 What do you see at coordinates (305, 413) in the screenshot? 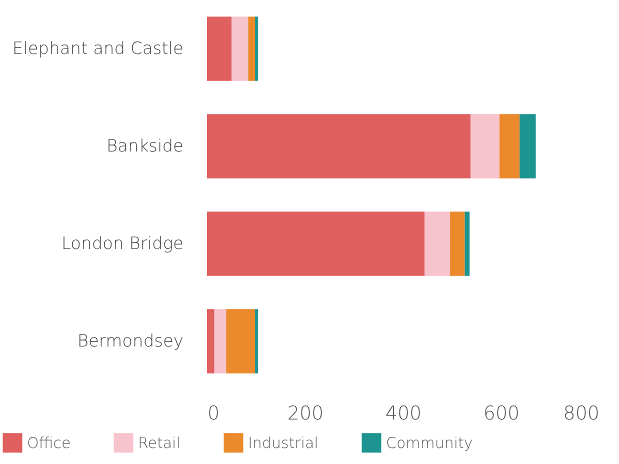
I see `x-tick-label: 200` at bounding box center [305, 413].